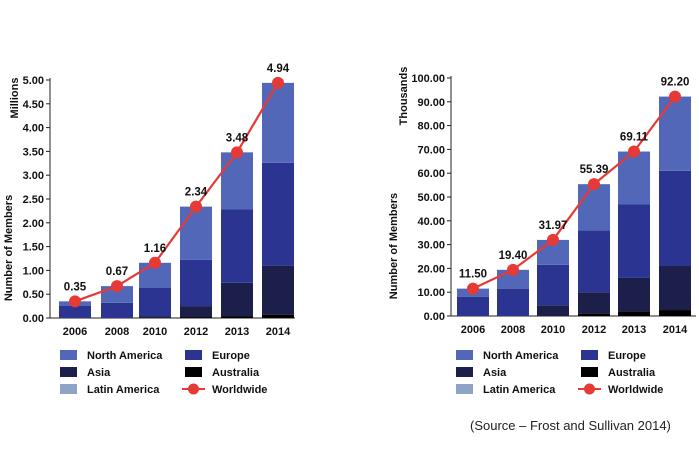 The width and height of the screenshot is (699, 452). Describe the element at coordinates (33, 81) in the screenshot. I see `y-tick-label: 5.00` at that location.